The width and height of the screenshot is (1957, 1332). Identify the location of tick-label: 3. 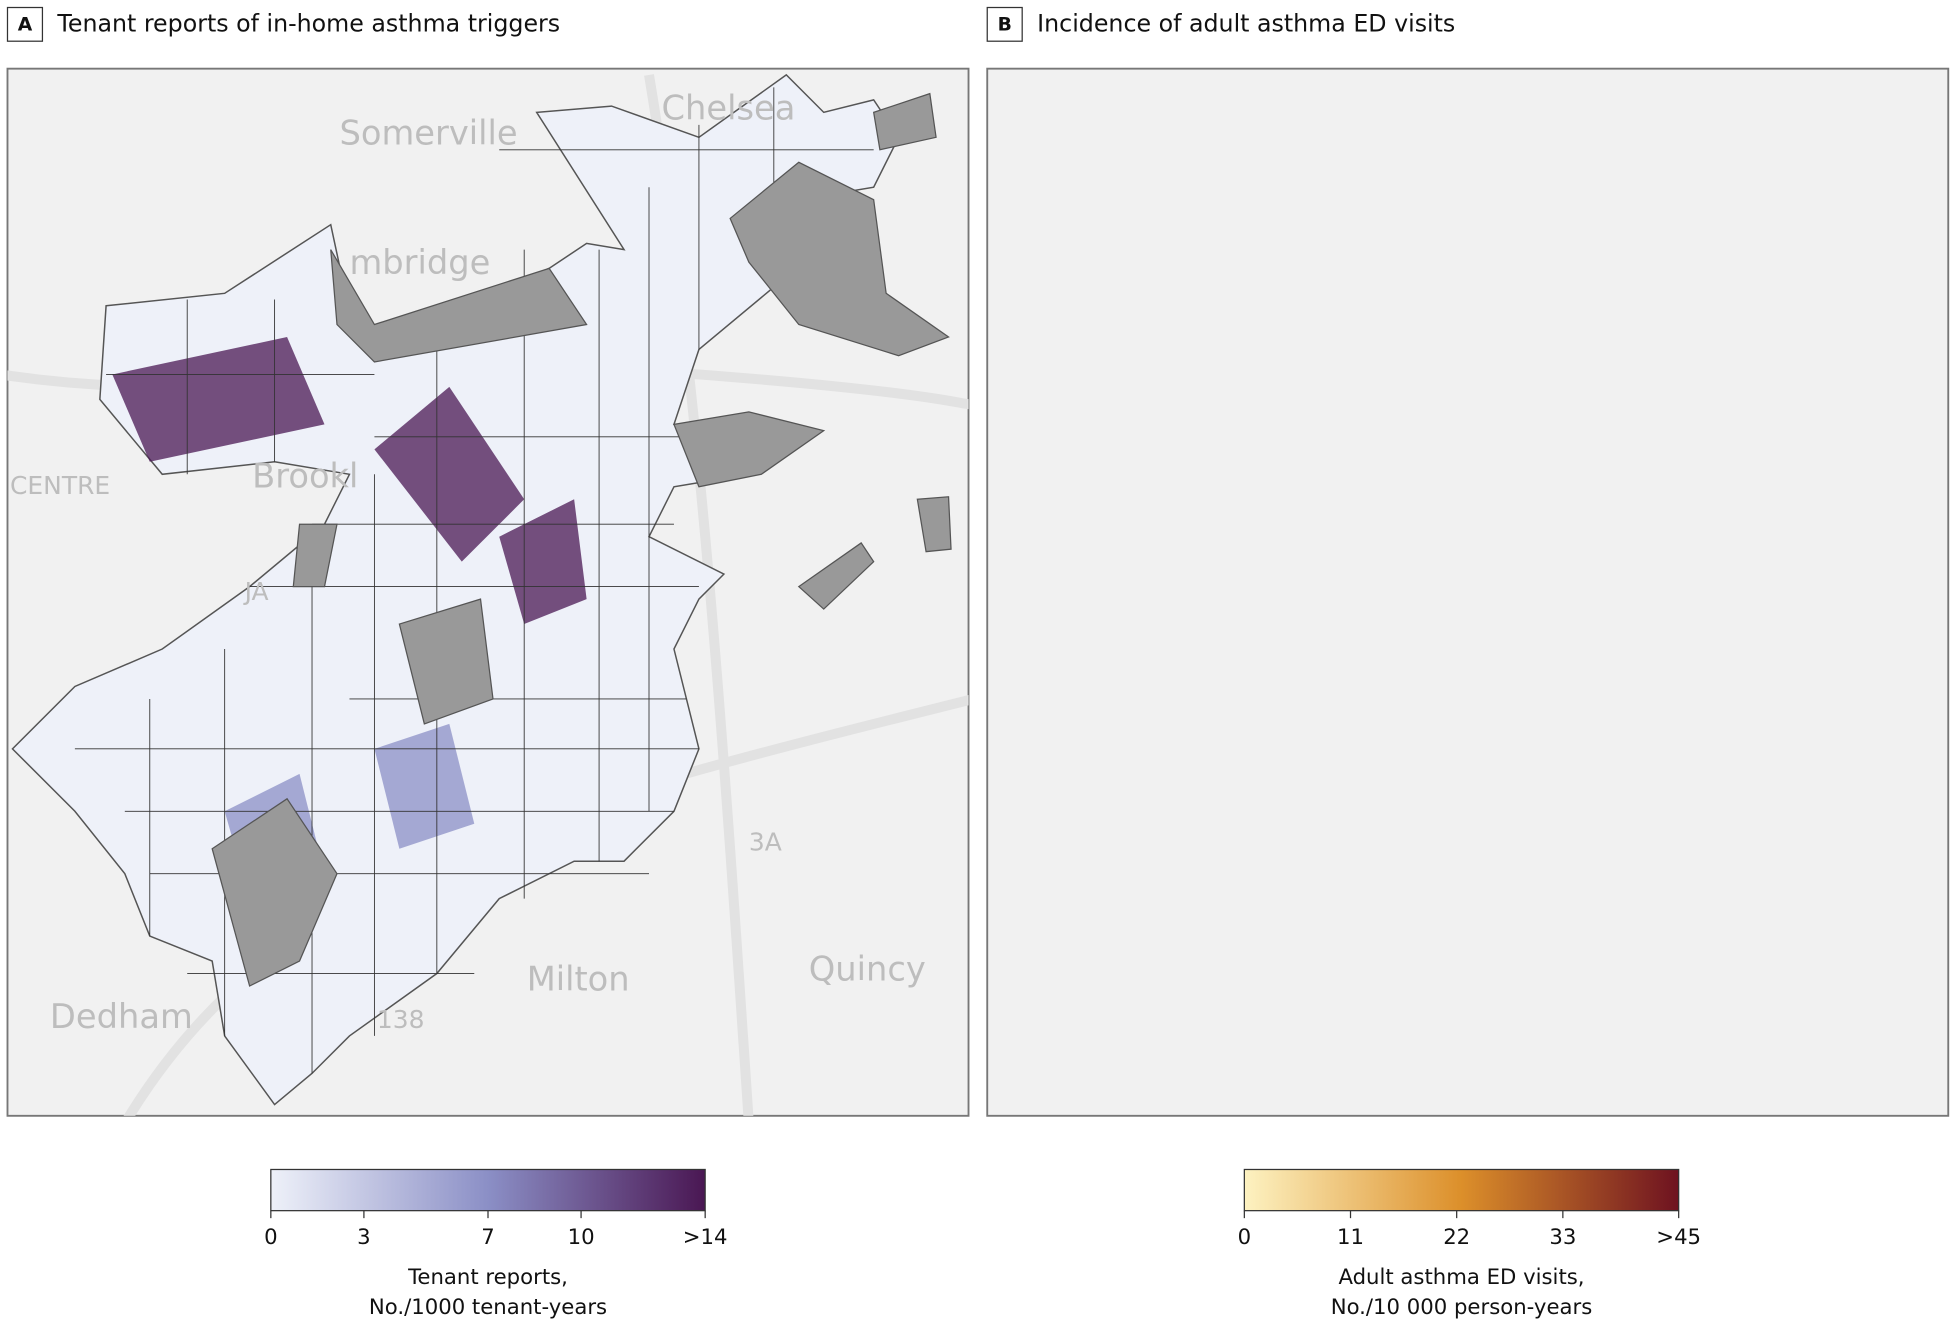
(364, 1237).